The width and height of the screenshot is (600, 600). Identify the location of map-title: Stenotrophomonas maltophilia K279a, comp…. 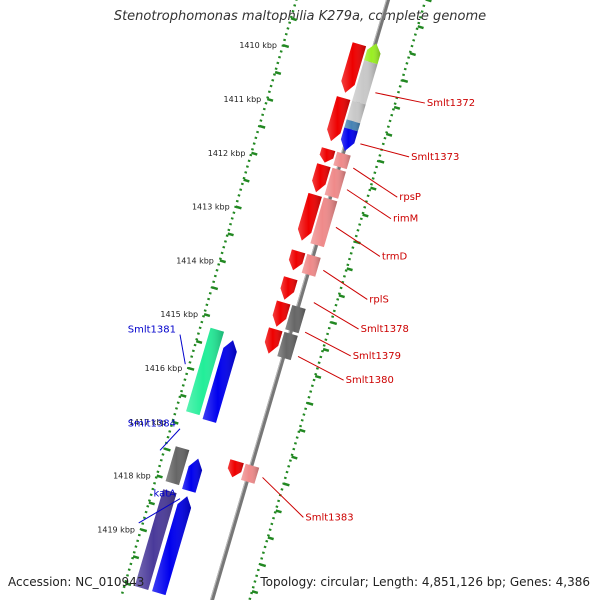
(300, 16).